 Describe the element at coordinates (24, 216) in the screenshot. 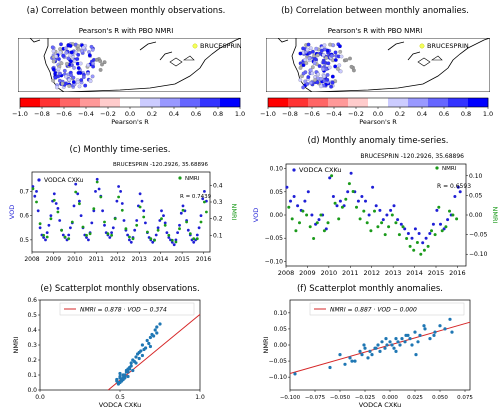

I see `y-tick-label: 0.6` at that location.